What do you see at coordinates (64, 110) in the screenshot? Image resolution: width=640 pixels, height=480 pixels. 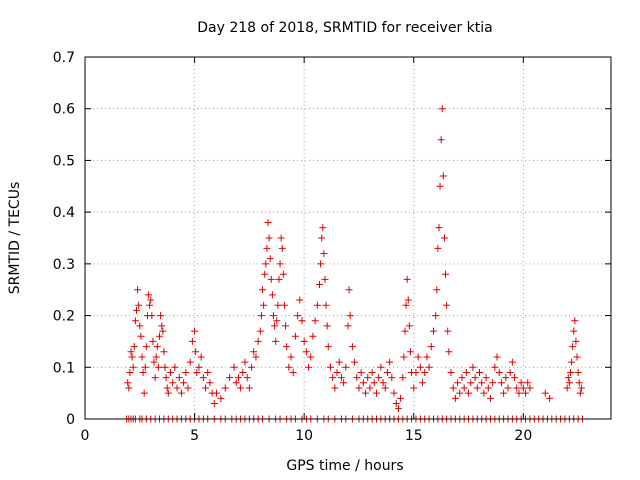 I see `y-tick-label: 0.6` at bounding box center [64, 110].